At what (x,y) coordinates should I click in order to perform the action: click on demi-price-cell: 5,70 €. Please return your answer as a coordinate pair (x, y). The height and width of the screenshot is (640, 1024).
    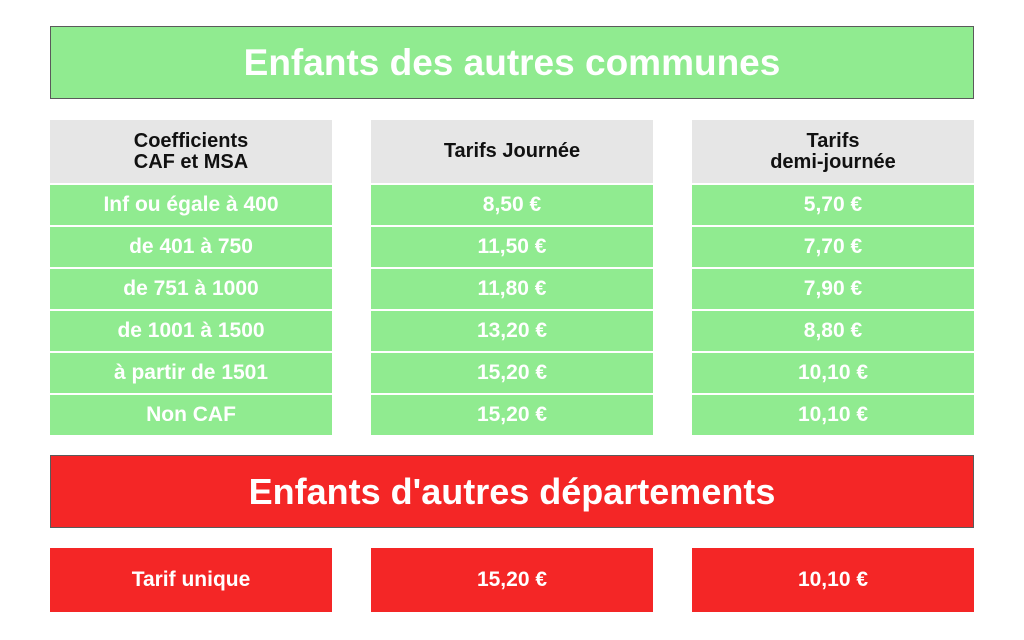
    Looking at the image, I should click on (833, 205).